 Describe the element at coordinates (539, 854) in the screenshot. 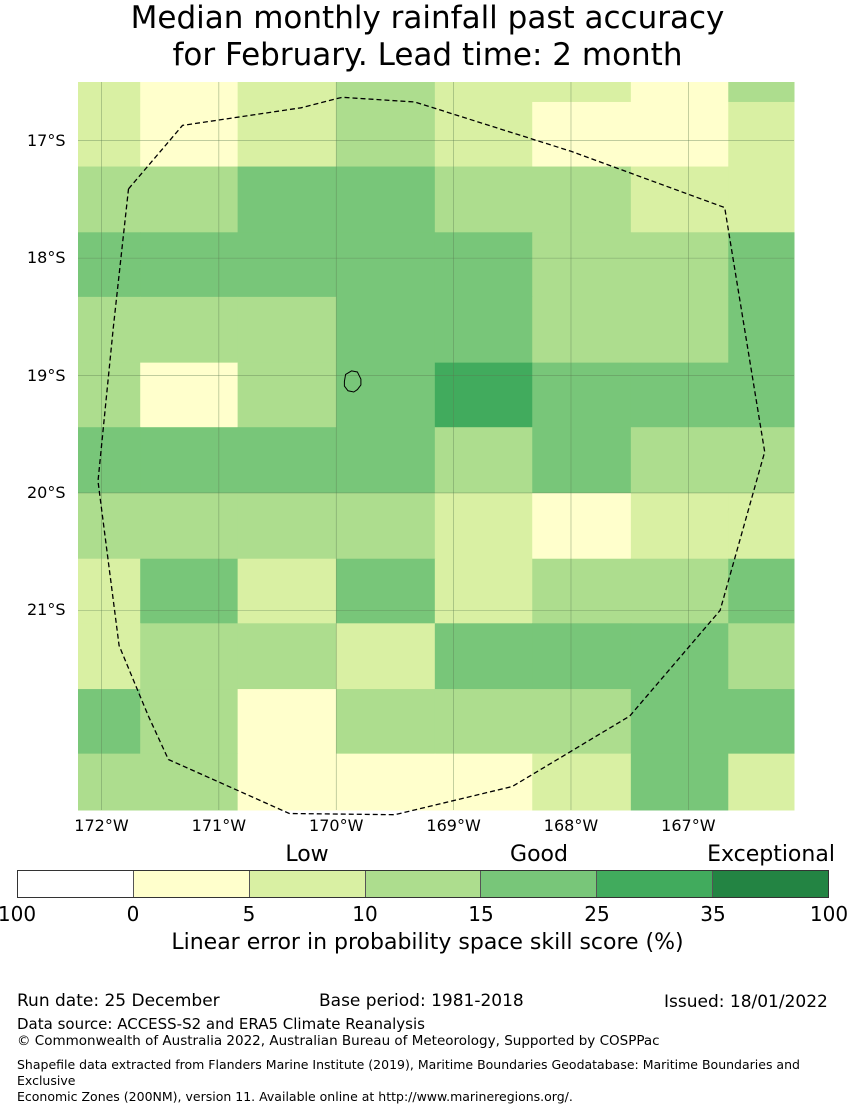

I see `colorbar-category-label: Good` at that location.